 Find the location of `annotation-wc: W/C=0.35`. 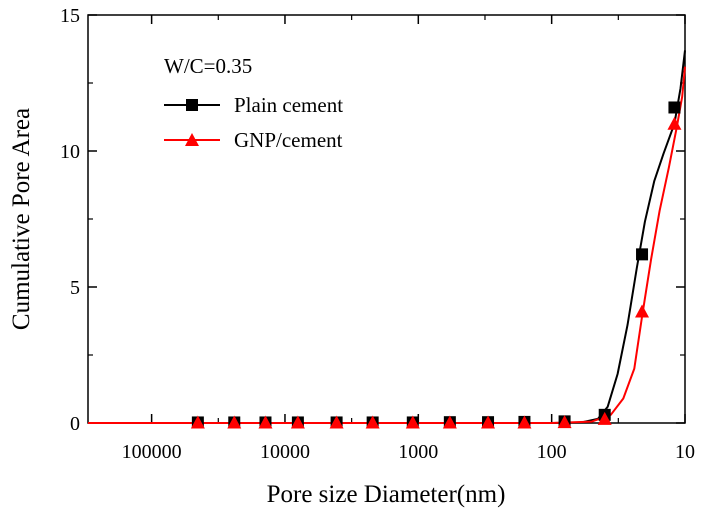

annotation-wc: W/C=0.35 is located at coordinates (208, 66).